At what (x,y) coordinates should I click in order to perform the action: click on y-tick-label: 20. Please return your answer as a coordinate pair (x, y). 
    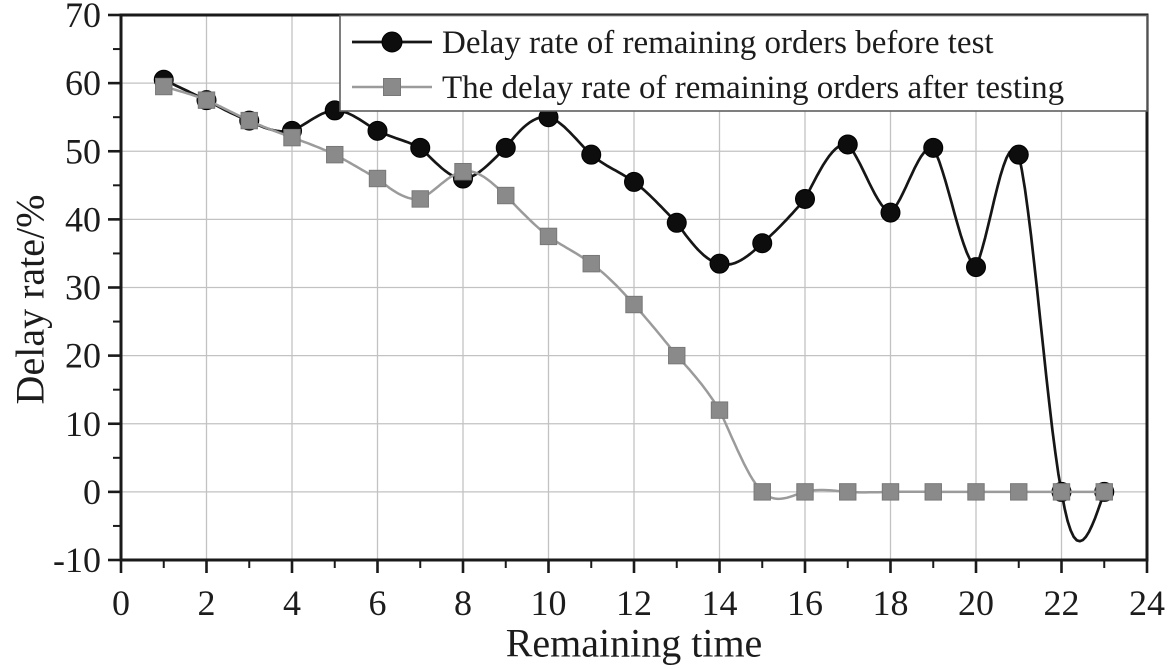
    Looking at the image, I should click on (83, 356).